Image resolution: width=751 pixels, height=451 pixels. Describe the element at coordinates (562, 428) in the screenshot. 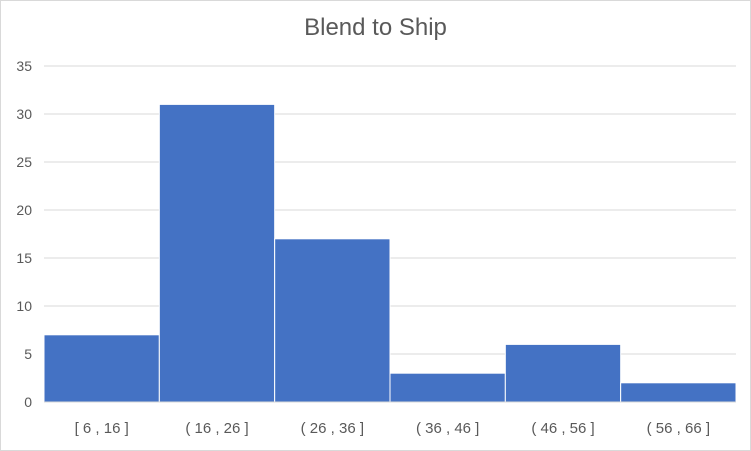

I see `x-tick-label: ( 46 , 56 ]` at that location.